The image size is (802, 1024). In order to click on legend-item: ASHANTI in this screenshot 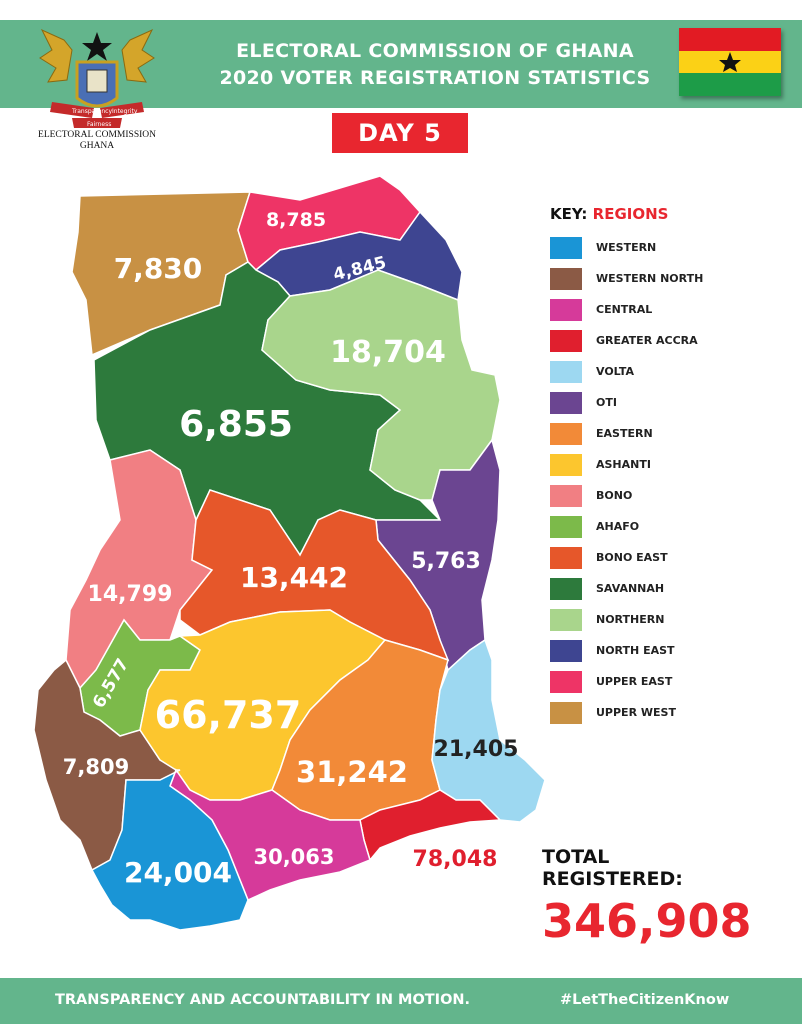, I will do `click(670, 464)`.